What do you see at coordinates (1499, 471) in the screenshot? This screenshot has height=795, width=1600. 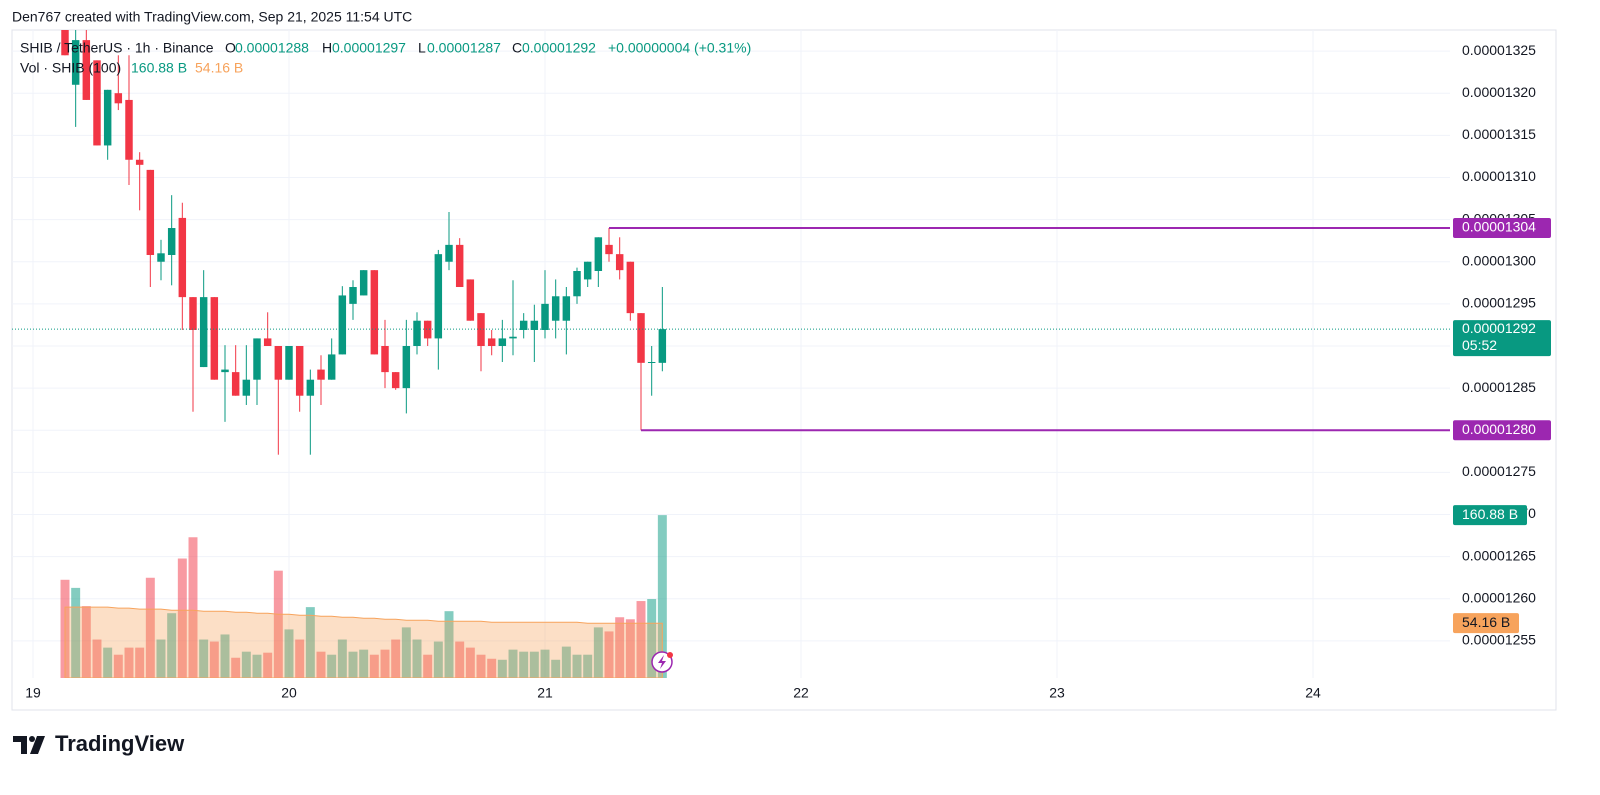 I see `y-tick-label: 0.00001275` at bounding box center [1499, 471].